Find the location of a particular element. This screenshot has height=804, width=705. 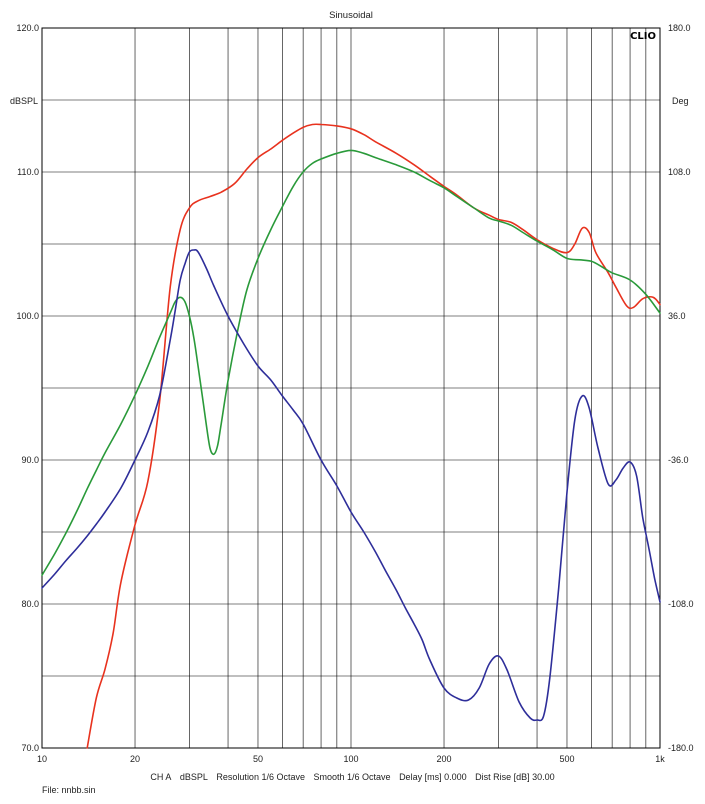

x-tick-label: 1k is located at coordinates (660, 759).